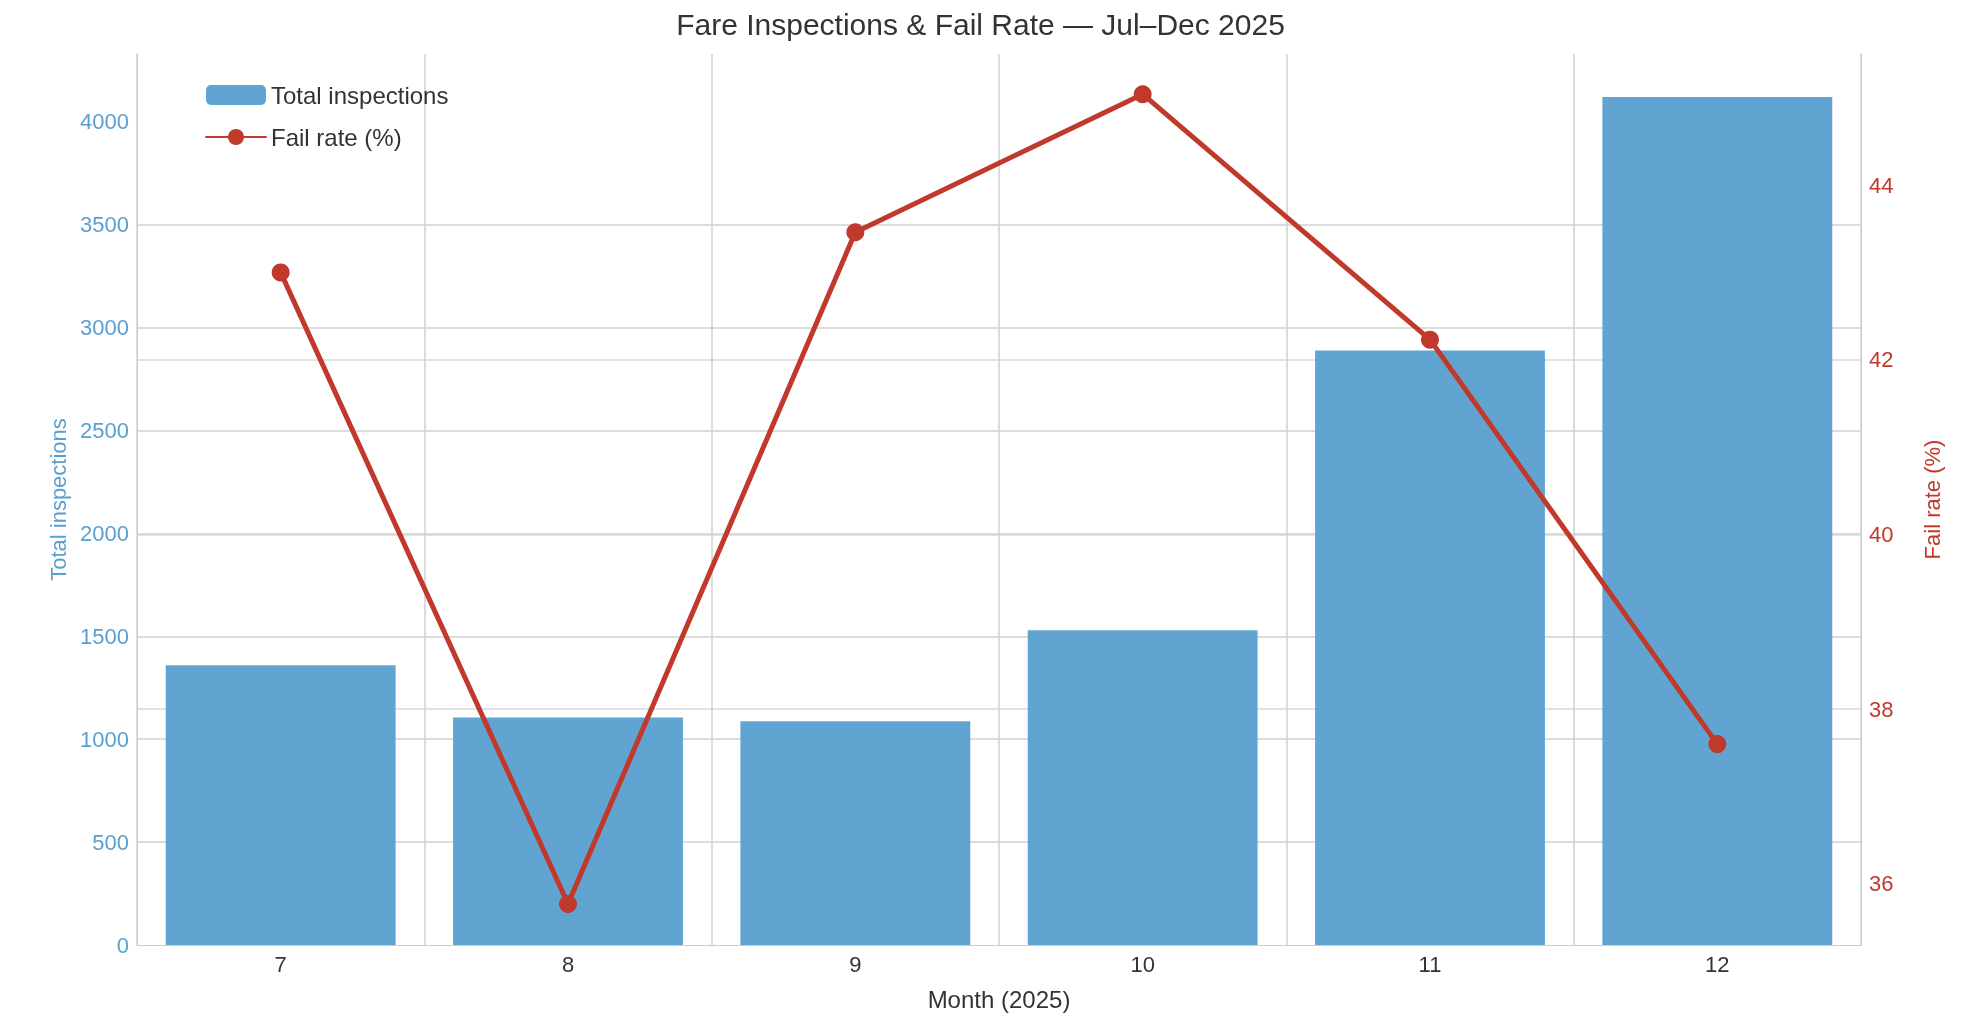 The height and width of the screenshot is (1025, 1961). Describe the element at coordinates (1881, 185) in the screenshot. I see `y2-tick-label: 44` at that location.